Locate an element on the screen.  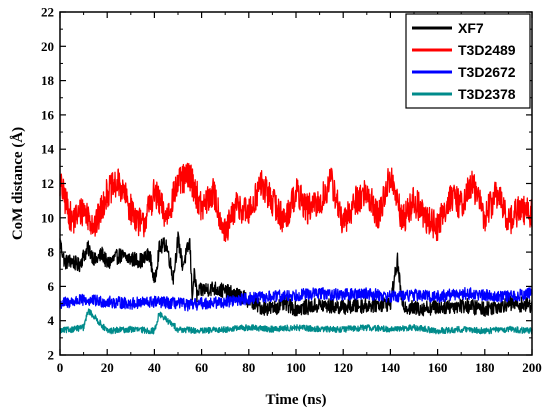
legend-label: T3D2672 is located at coordinates (487, 72).